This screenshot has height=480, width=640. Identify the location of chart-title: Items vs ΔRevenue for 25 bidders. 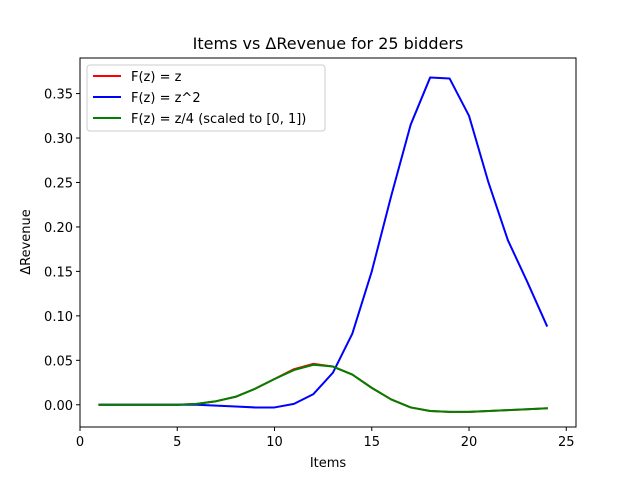
(328, 43).